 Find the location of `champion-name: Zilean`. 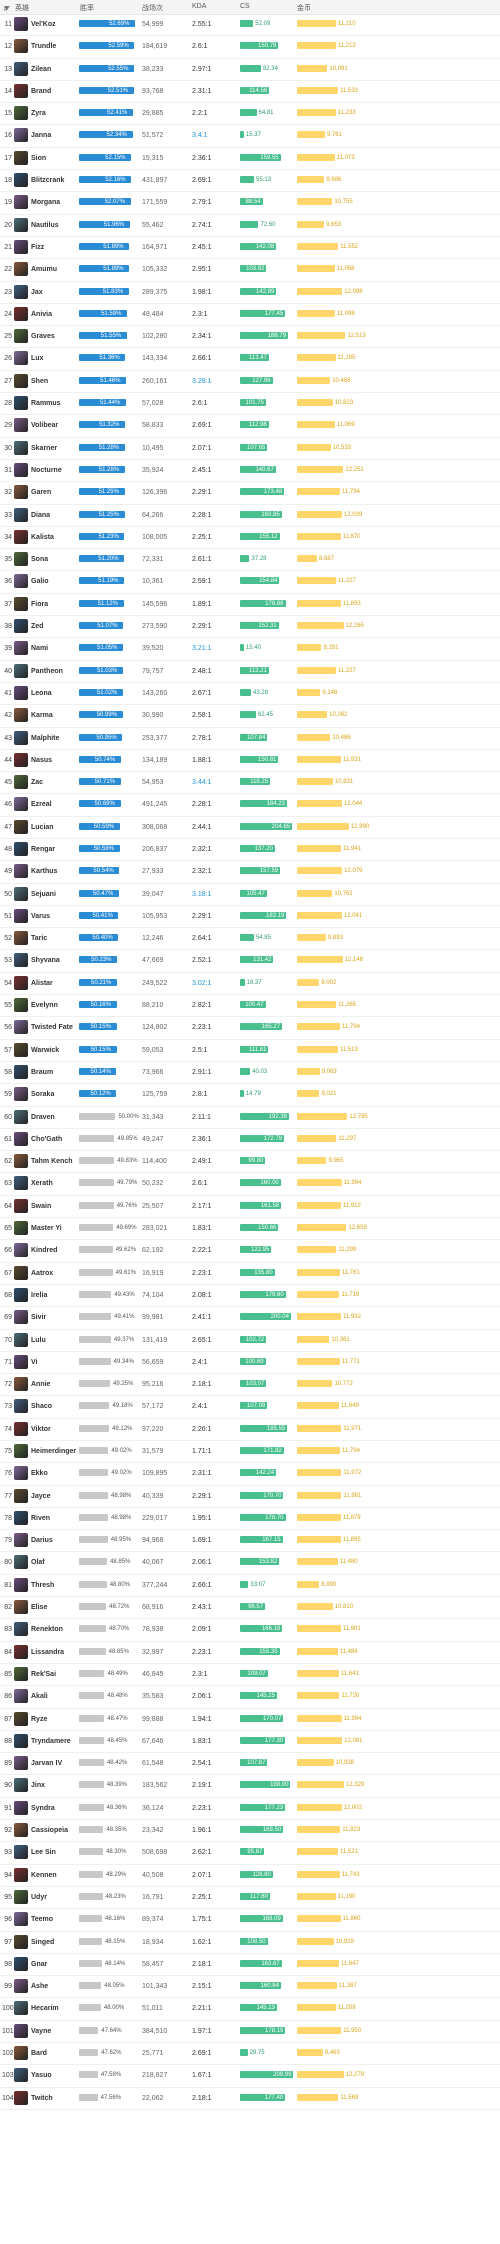

champion-name: Zilean is located at coordinates (41, 69).